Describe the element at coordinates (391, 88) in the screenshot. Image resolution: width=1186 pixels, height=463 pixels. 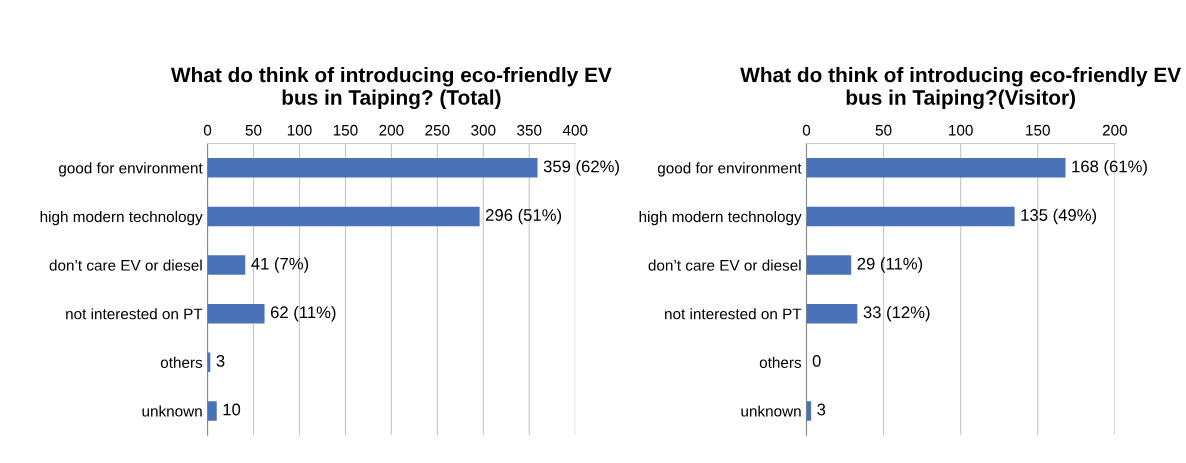
I see `chart-title: What do think of introducing eco-friendly EV bus in Taiping? (Total)` at that location.